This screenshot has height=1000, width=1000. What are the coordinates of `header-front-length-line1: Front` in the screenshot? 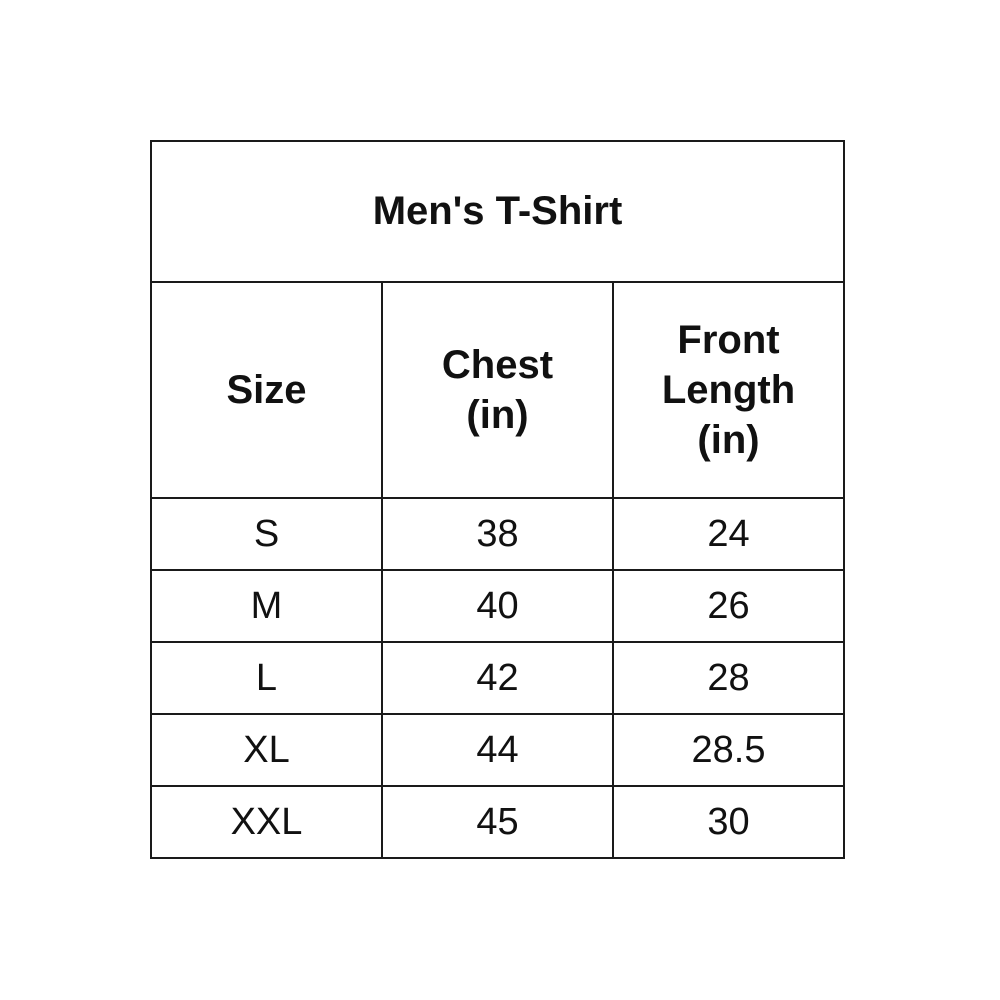 It's located at (728, 340).